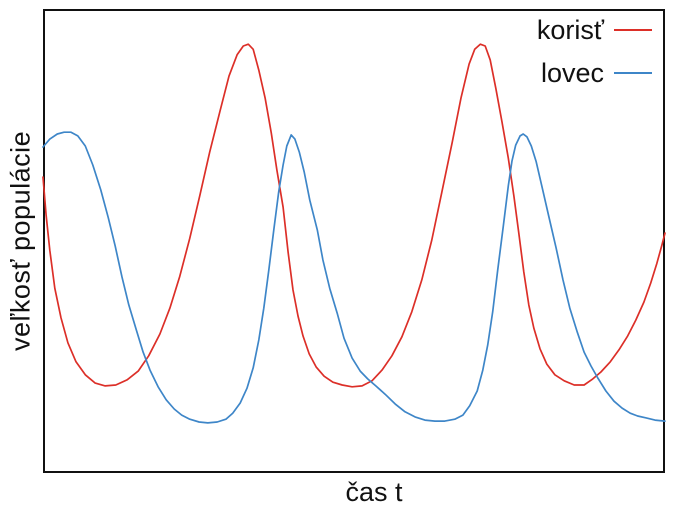  What do you see at coordinates (594, 51) in the screenshot?
I see `legend: korisť lovec` at bounding box center [594, 51].